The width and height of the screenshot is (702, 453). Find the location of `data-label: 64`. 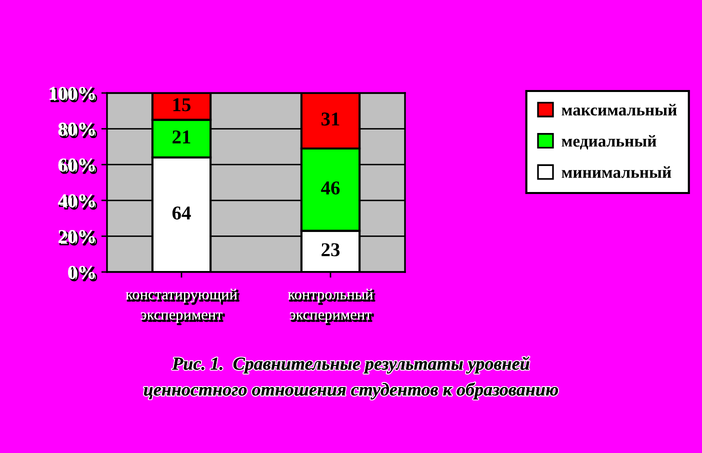

data-label: 64 is located at coordinates (181, 213).